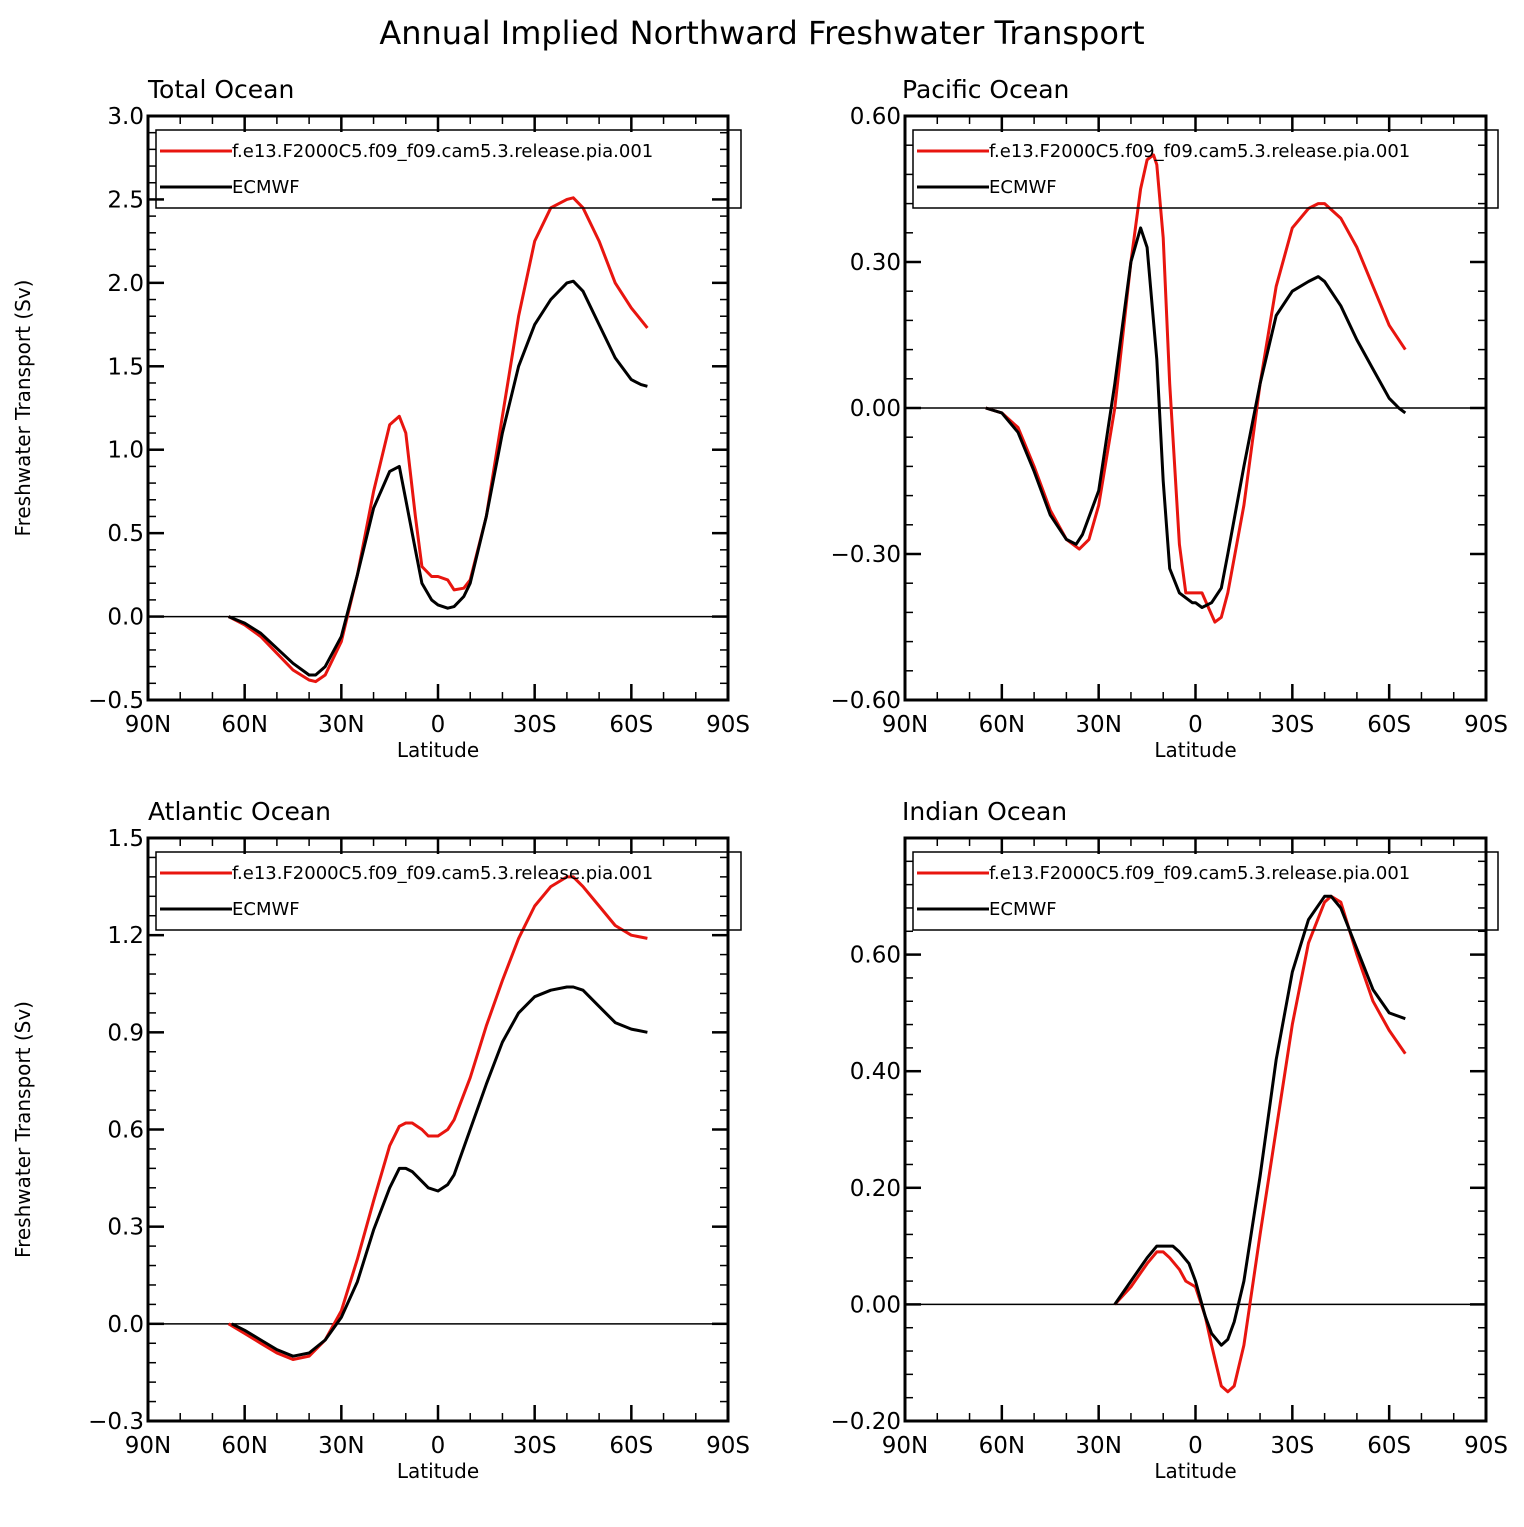 The image size is (1524, 1527). What do you see at coordinates (116, 701) in the screenshot?
I see `y-tick-label: −0.5` at bounding box center [116, 701].